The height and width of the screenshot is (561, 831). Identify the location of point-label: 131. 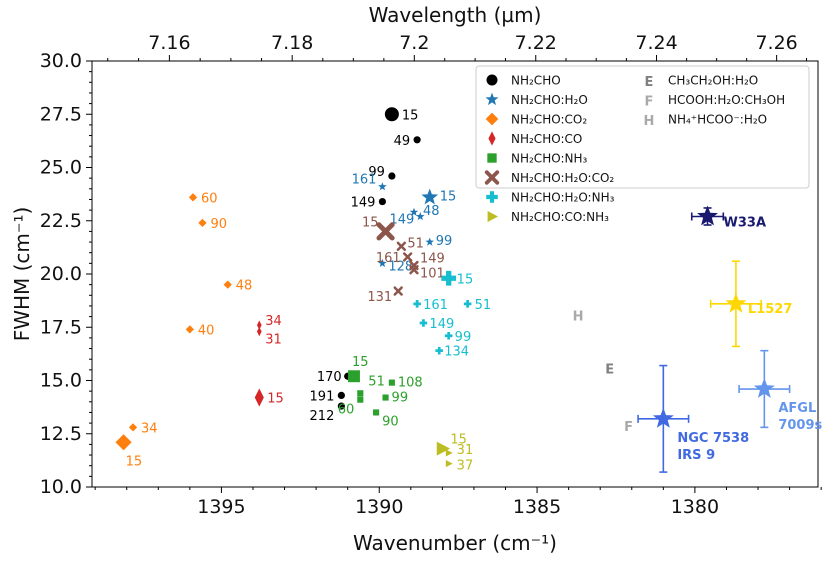
(379, 297).